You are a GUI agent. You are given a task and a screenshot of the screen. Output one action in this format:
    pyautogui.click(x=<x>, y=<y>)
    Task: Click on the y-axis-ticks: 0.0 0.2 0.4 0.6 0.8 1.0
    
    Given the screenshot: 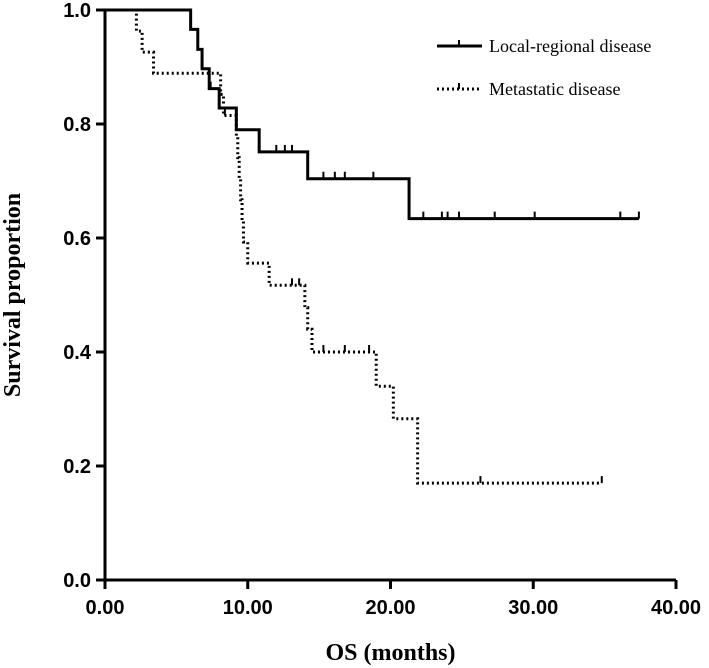 What is the action you would take?
    pyautogui.click(x=84, y=296)
    